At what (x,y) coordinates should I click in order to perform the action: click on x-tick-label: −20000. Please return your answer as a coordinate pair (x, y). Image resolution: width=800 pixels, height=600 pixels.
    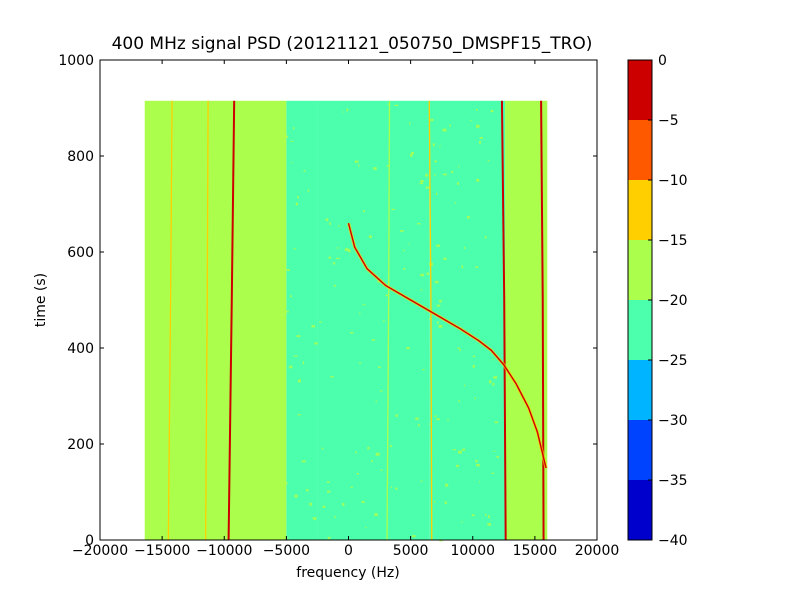
    Looking at the image, I should click on (100, 551).